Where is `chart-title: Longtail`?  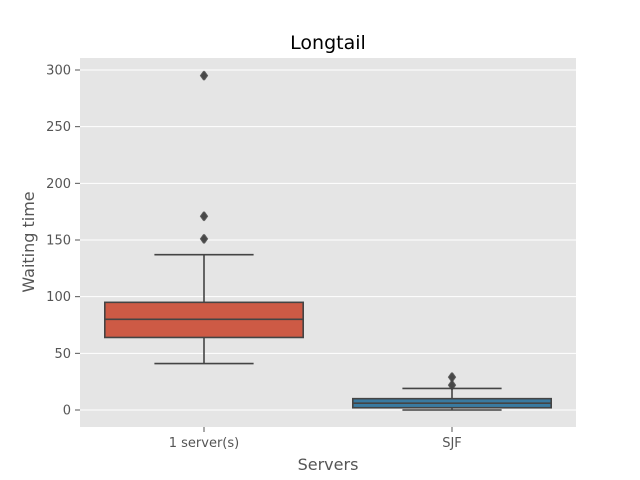
chart-title: Longtail is located at coordinates (328, 43).